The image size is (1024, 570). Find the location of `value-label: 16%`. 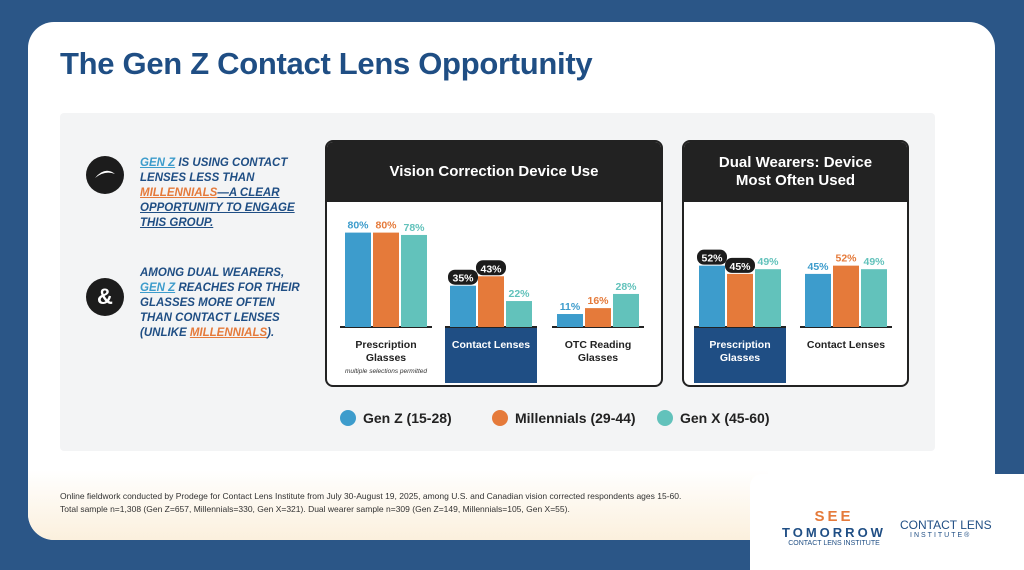

value-label: 16% is located at coordinates (598, 301).